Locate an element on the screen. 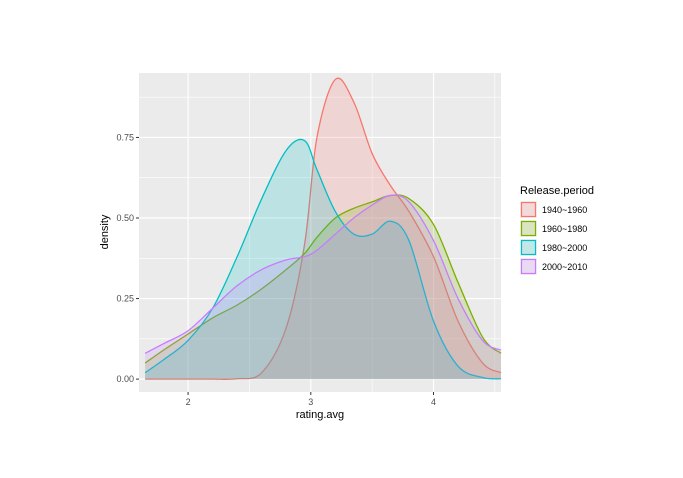 Image resolution: width=683 pixels, height=478 pixels. x-axis-title: rating.avg is located at coordinates (320, 415).